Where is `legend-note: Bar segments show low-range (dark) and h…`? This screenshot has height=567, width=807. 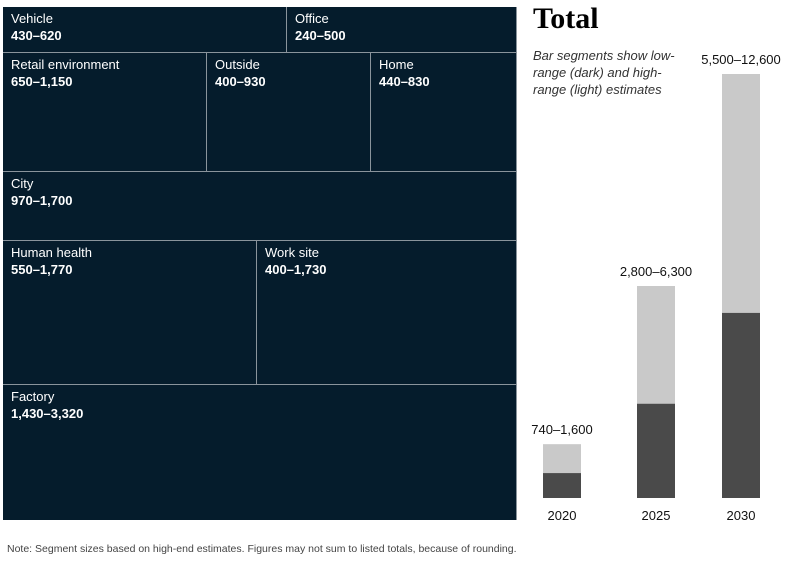
legend-note: Bar segments show low-range (dark) and h… is located at coordinates (604, 72).